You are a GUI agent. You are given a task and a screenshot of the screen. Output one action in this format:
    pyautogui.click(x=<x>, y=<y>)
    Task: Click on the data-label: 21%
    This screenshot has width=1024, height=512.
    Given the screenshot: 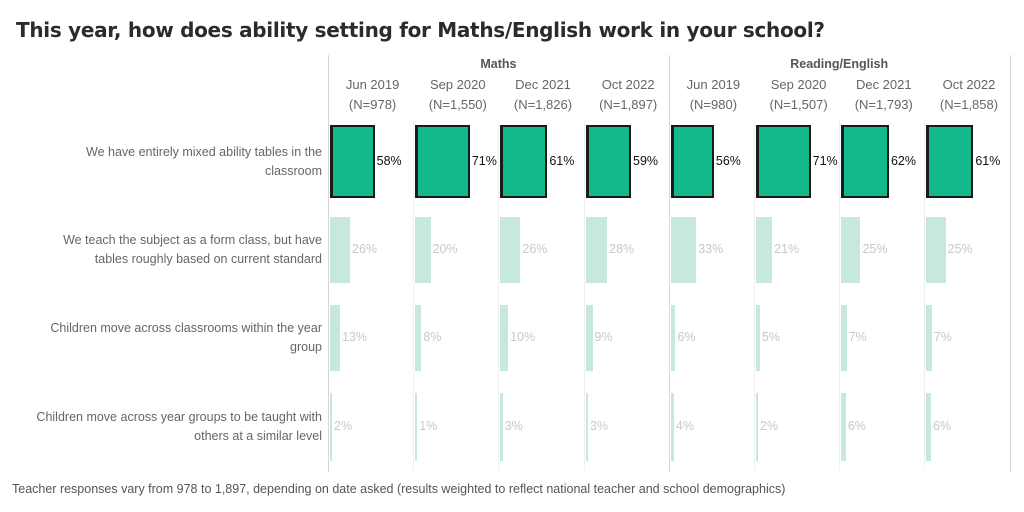 What is the action you would take?
    pyautogui.click(x=787, y=249)
    